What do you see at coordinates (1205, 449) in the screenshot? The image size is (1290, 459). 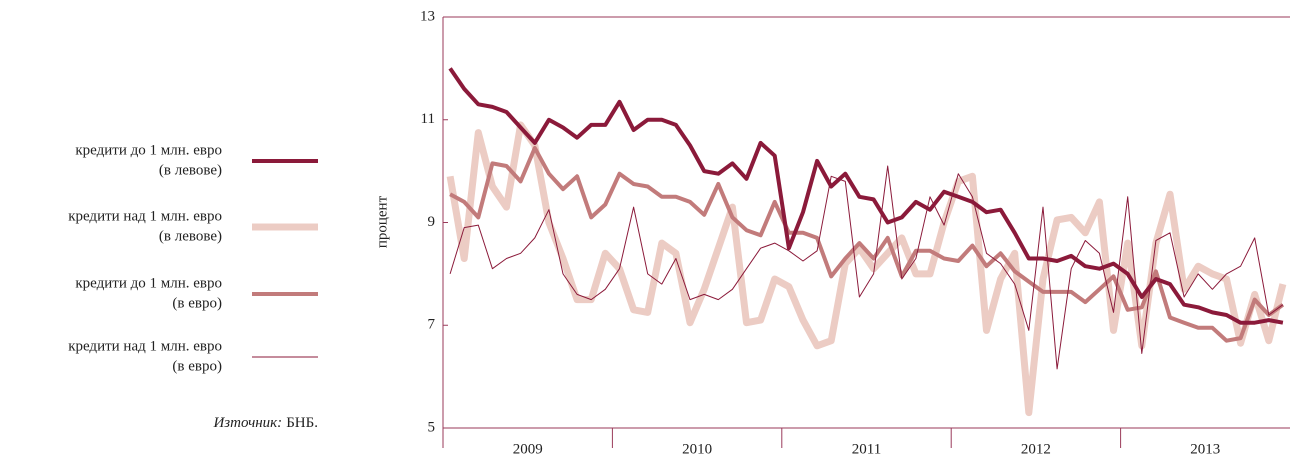 I see `x-tick-label: 2013` at bounding box center [1205, 449].